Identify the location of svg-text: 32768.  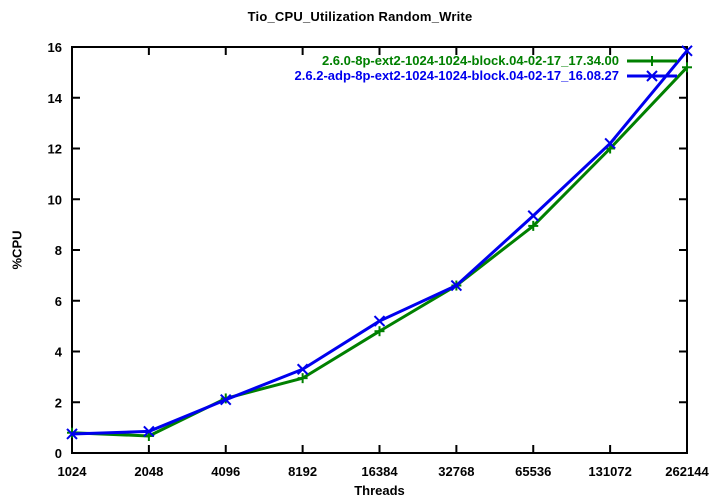
(456, 471).